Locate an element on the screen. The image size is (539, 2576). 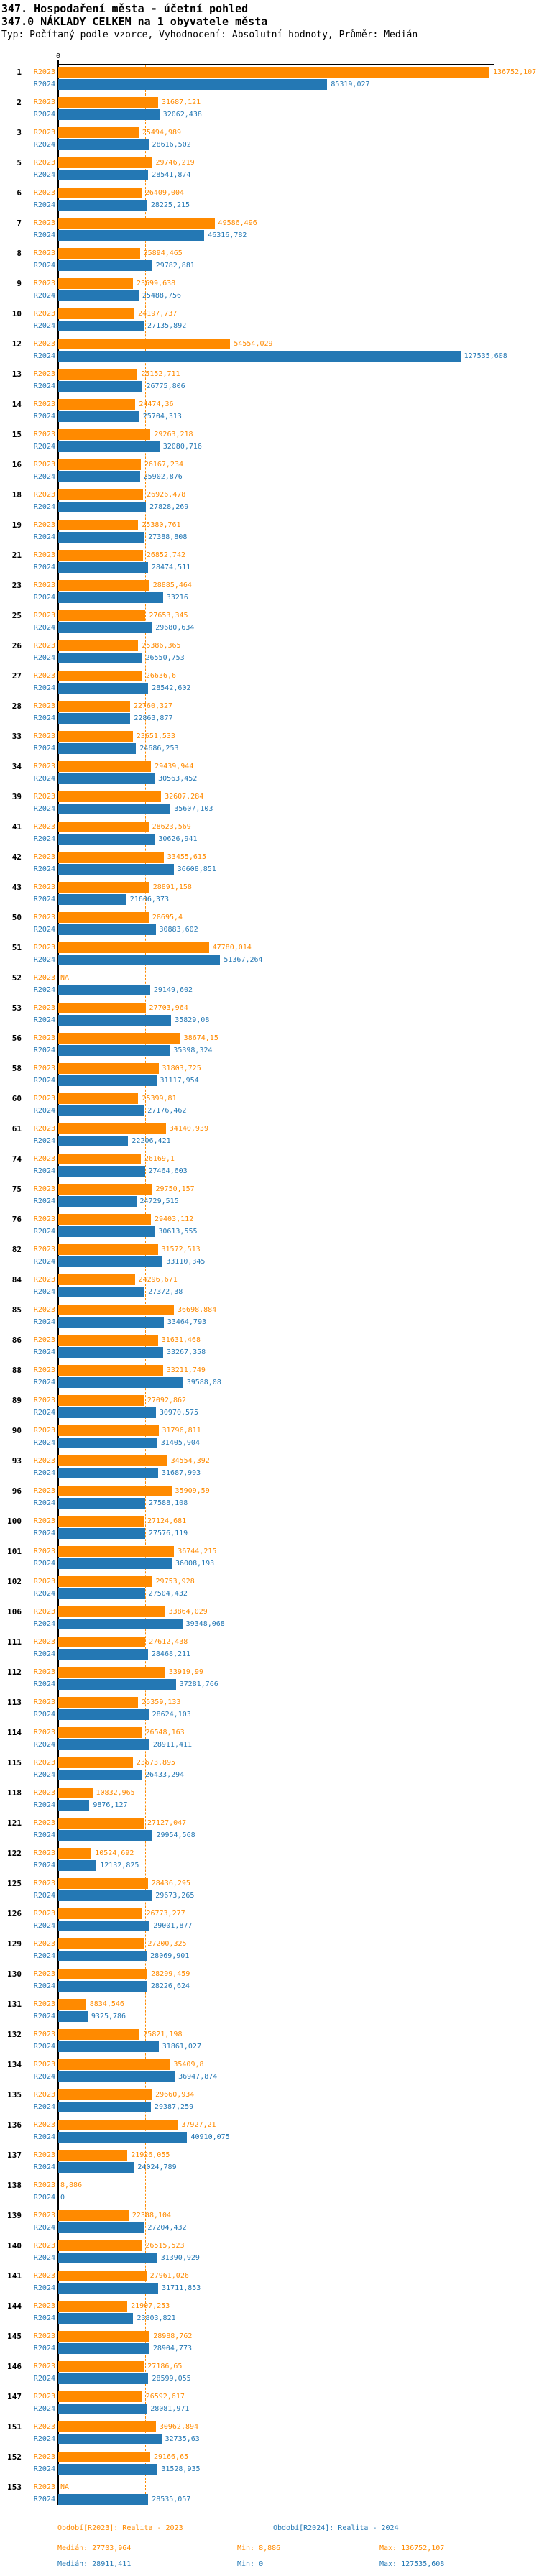
value-label-r2024: 35829,08 is located at coordinates (193, 1020).